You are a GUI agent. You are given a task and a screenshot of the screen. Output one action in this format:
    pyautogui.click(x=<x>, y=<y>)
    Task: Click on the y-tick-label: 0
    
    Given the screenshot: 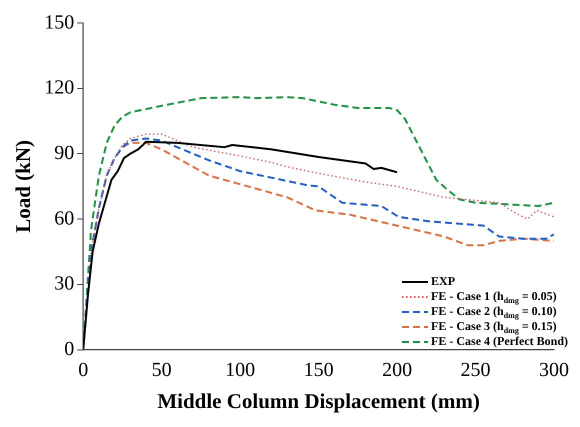 What is the action you would take?
    pyautogui.click(x=69, y=349)
    